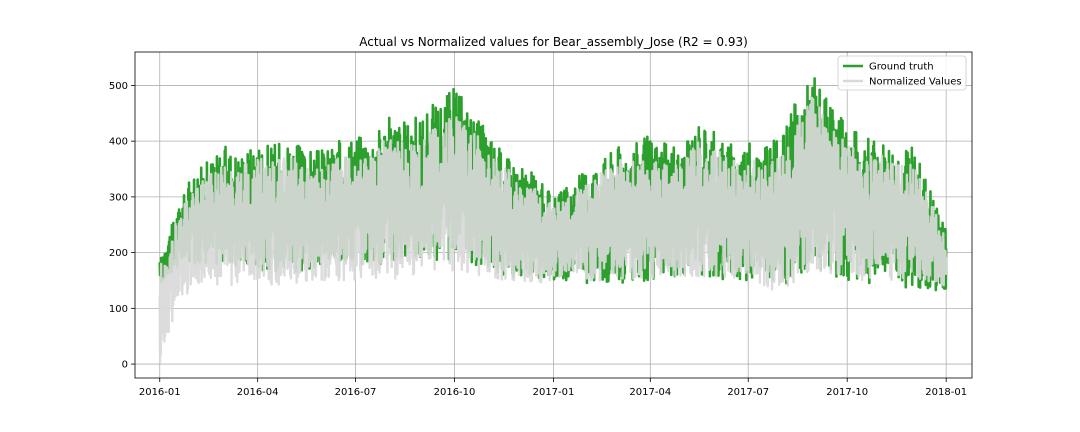 The height and width of the screenshot is (432, 1080). I want to click on x-tick-label: 2017-10, so click(847, 392).